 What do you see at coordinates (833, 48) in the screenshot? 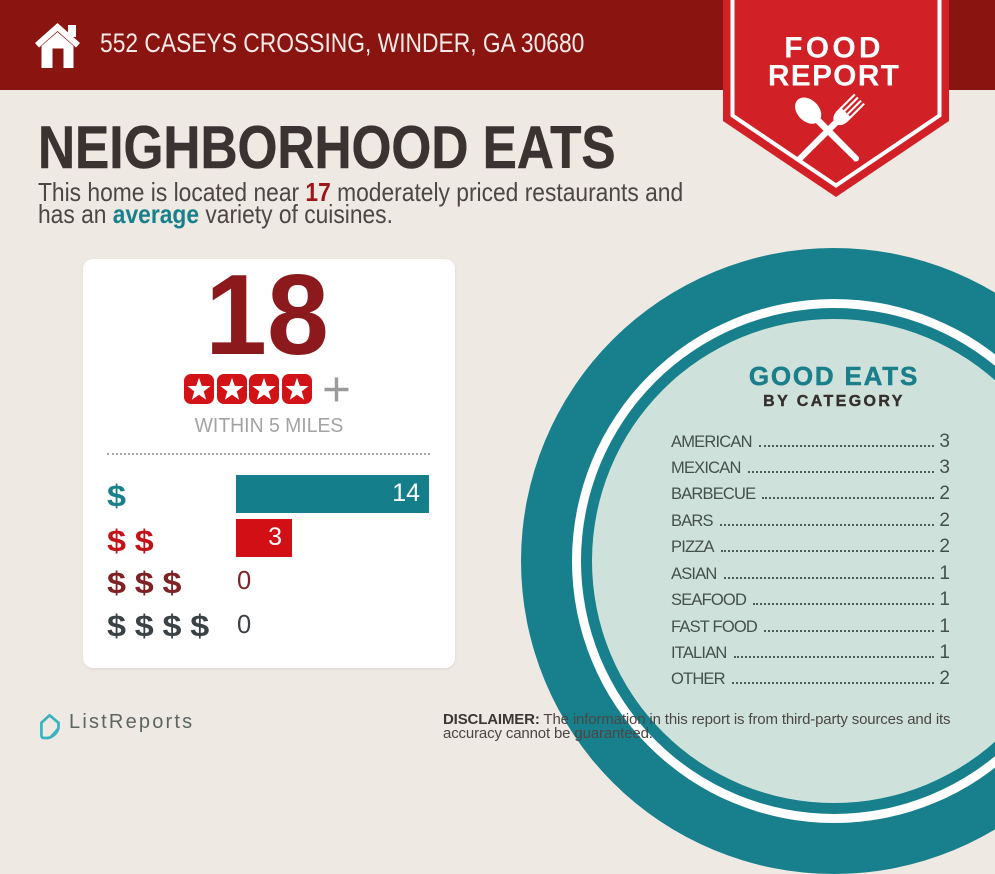
I see `svg-text: FOOD` at bounding box center [833, 48].